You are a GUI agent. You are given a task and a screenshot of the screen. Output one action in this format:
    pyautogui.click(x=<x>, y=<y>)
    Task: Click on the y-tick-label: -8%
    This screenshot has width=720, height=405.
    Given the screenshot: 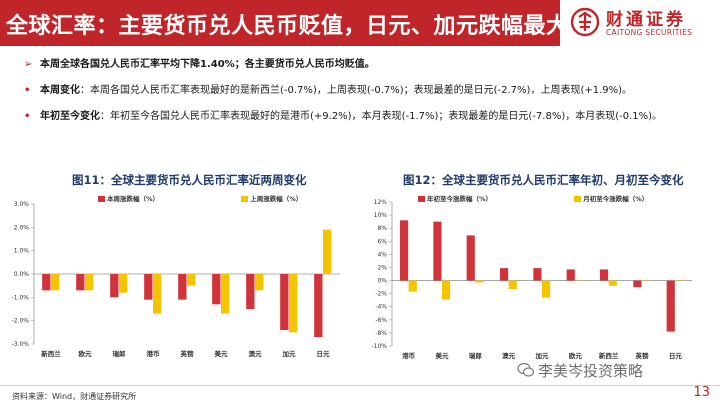 What is the action you would take?
    pyautogui.click(x=381, y=333)
    